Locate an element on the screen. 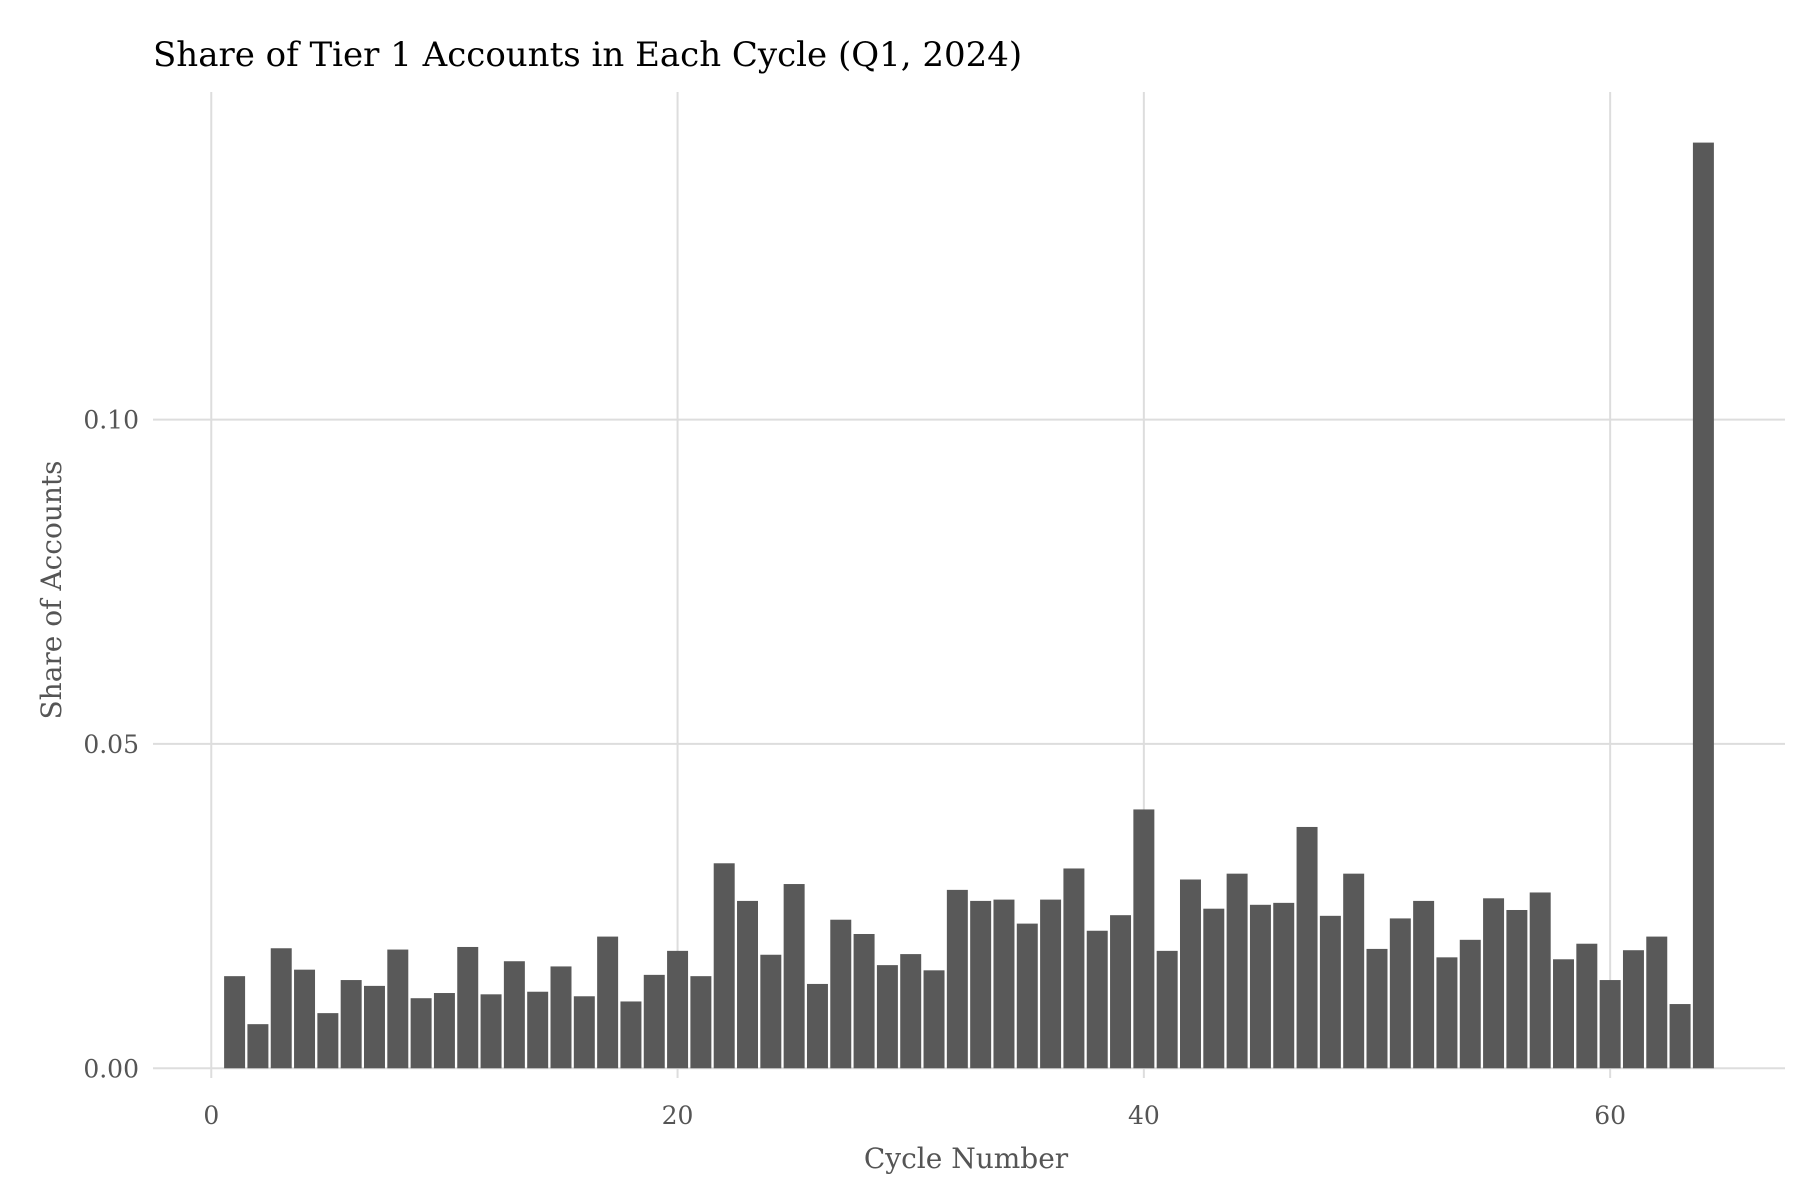 This screenshot has width=1800, height=1200. x-tick-label: 40 is located at coordinates (1144, 1115).